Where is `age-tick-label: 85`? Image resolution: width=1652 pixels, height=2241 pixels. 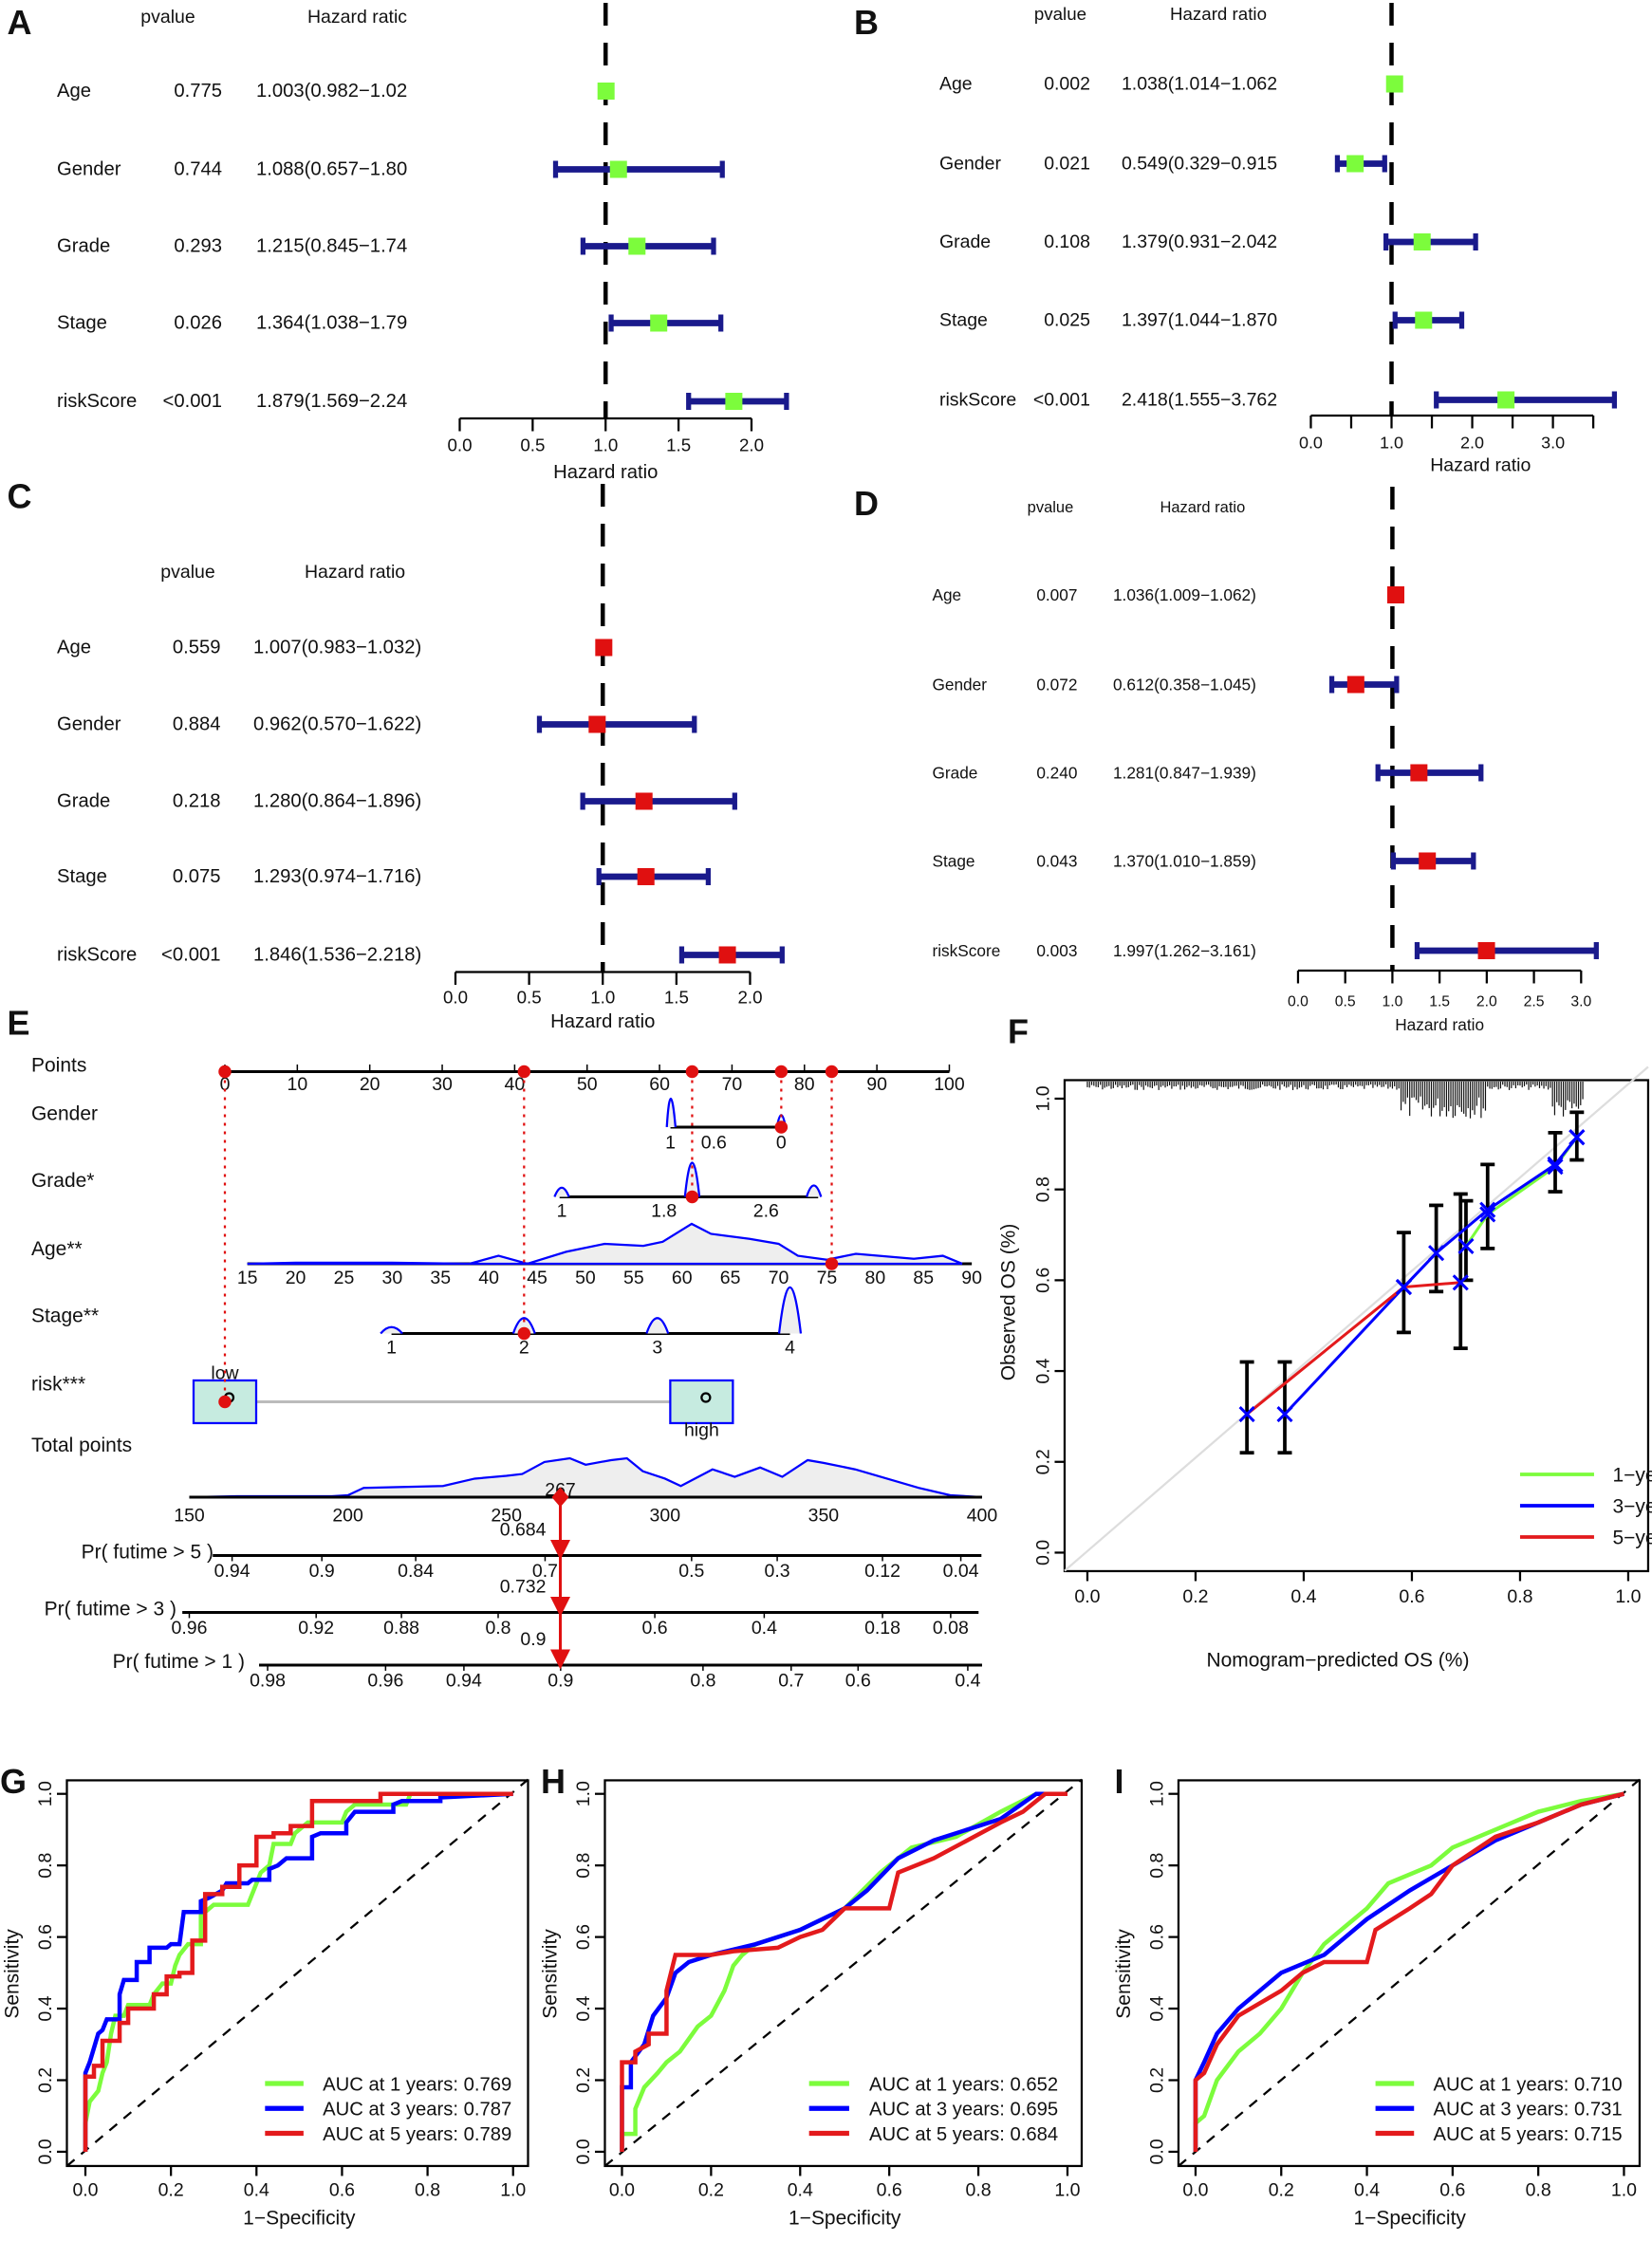
age-tick-label: 85 is located at coordinates (923, 1278).